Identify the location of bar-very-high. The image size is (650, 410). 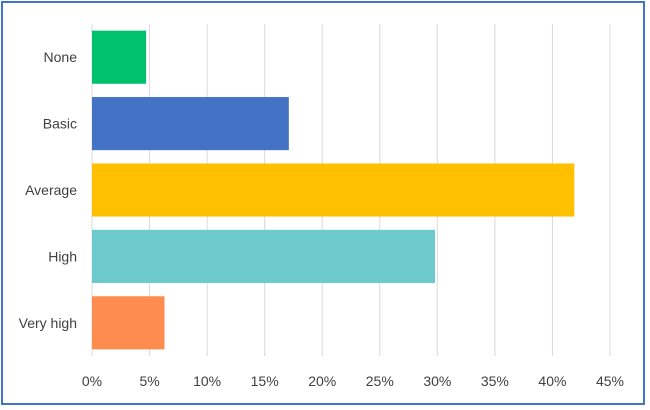
(128, 323).